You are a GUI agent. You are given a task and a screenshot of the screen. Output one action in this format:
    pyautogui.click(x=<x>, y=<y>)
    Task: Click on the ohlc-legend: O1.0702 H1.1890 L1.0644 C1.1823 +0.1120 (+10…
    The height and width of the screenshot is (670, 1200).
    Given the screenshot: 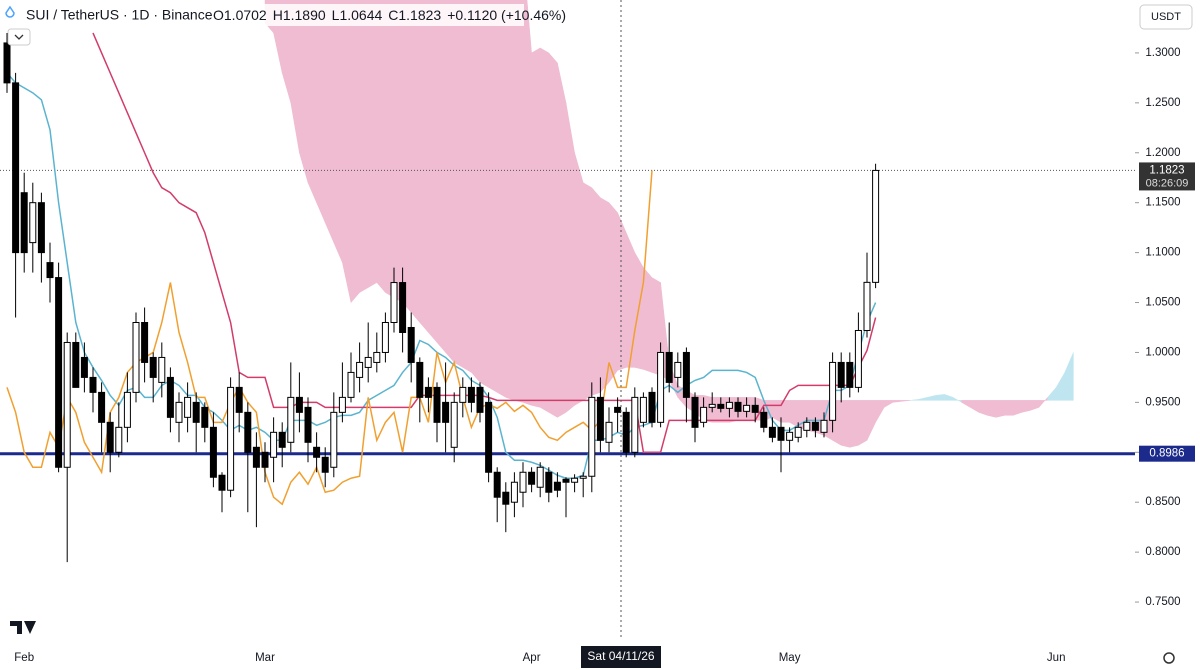 What is the action you would take?
    pyautogui.click(x=389, y=15)
    